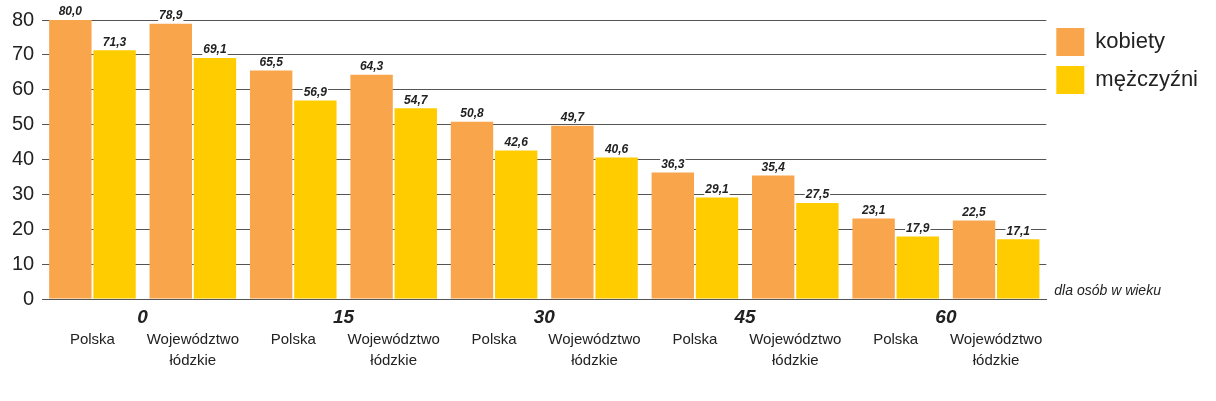 Image resolution: width=1216 pixels, height=401 pixels. Describe the element at coordinates (23, 18) in the screenshot. I see `y-tick-label: 80` at that location.